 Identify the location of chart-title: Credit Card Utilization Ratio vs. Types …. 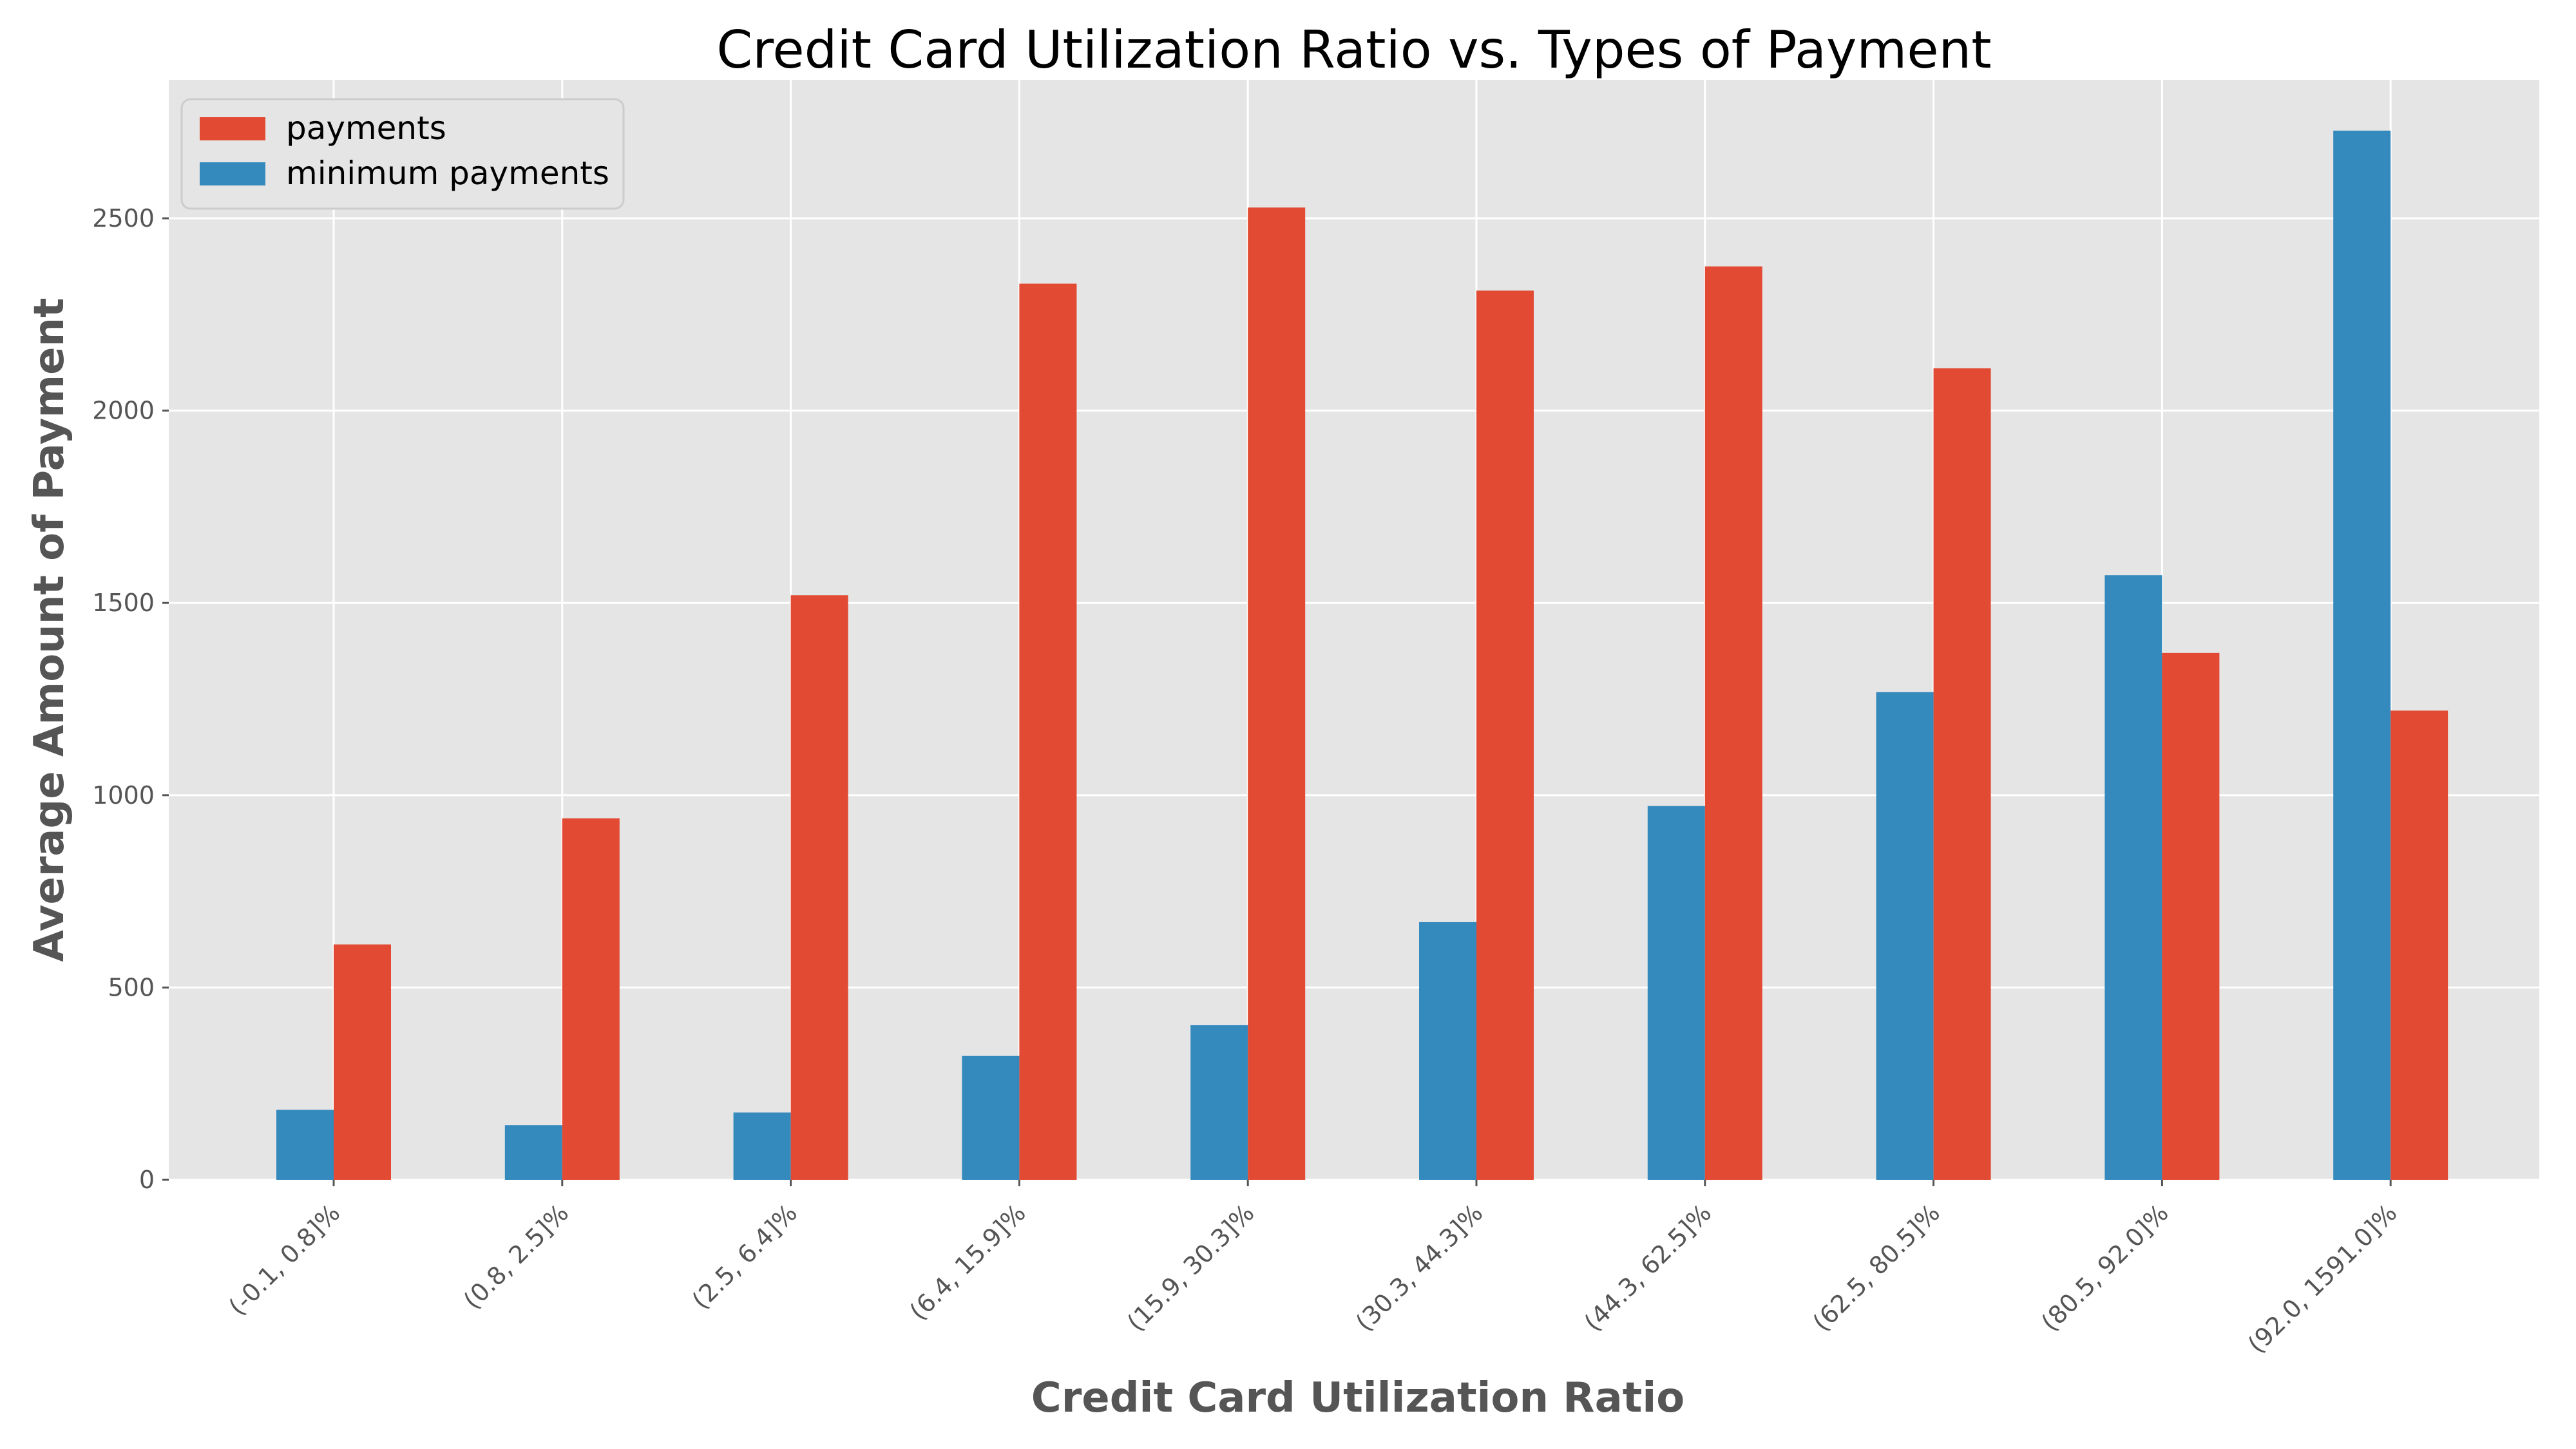
(1354, 50).